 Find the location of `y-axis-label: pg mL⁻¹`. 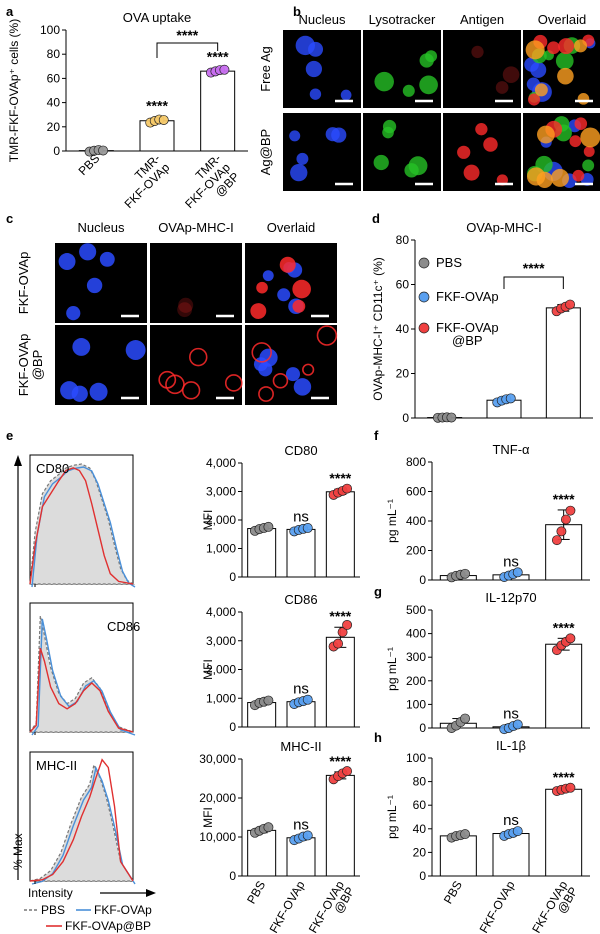

y-axis-label: pg mL⁻¹ is located at coordinates (392, 817).